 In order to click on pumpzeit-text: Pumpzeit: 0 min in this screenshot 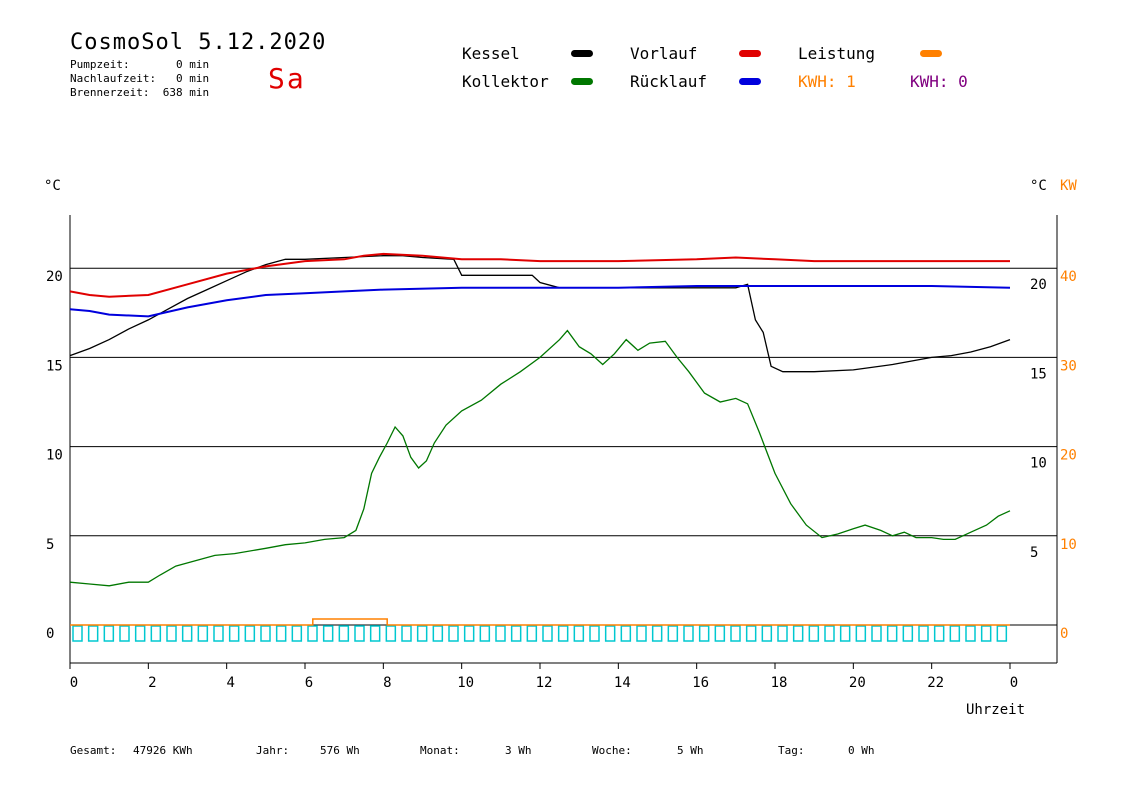, I will do `click(140, 64)`.